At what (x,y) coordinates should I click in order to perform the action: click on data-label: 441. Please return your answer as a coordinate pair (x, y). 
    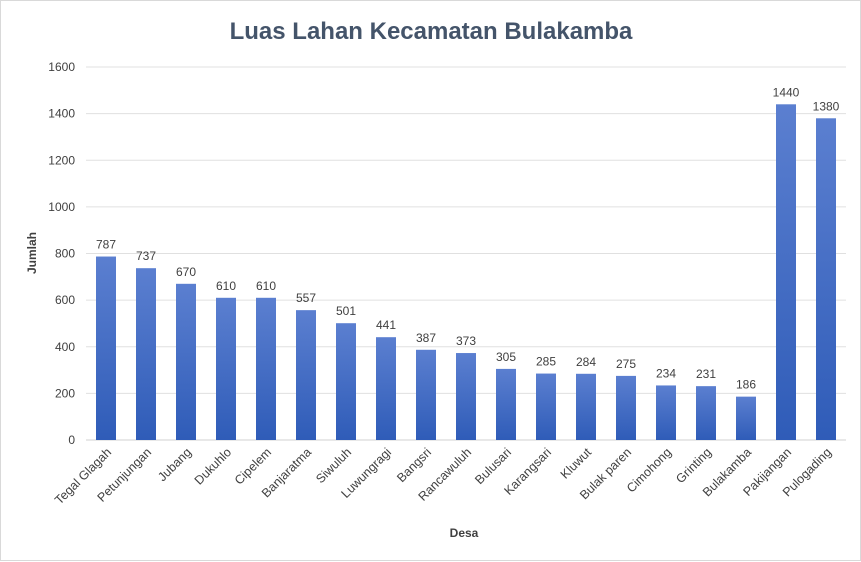
    Looking at the image, I should click on (386, 325).